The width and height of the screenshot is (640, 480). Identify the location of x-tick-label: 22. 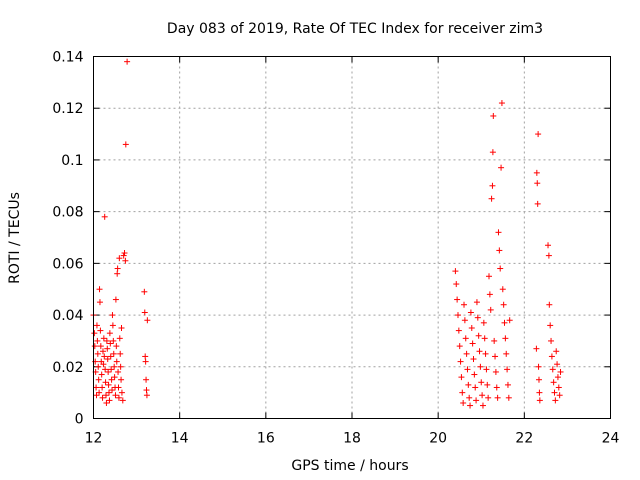
(524, 439).